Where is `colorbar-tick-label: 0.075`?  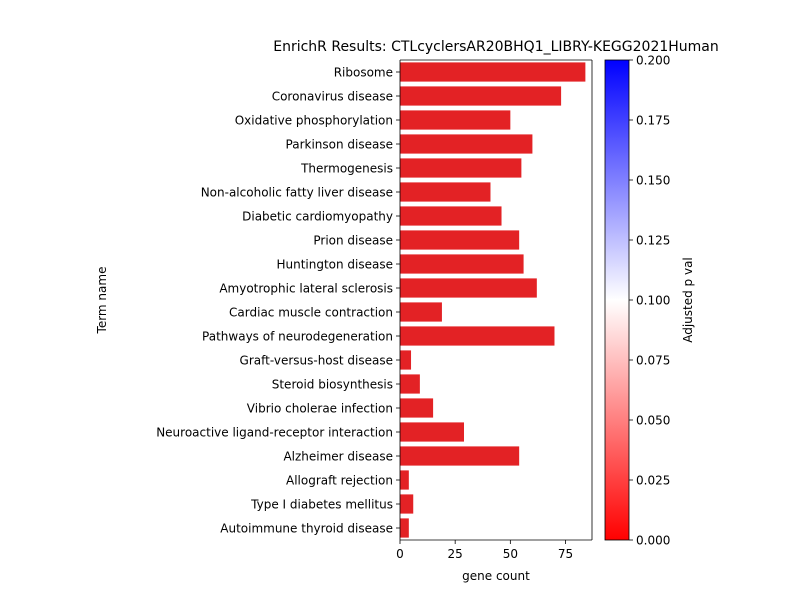
colorbar-tick-label: 0.075 is located at coordinates (653, 361).